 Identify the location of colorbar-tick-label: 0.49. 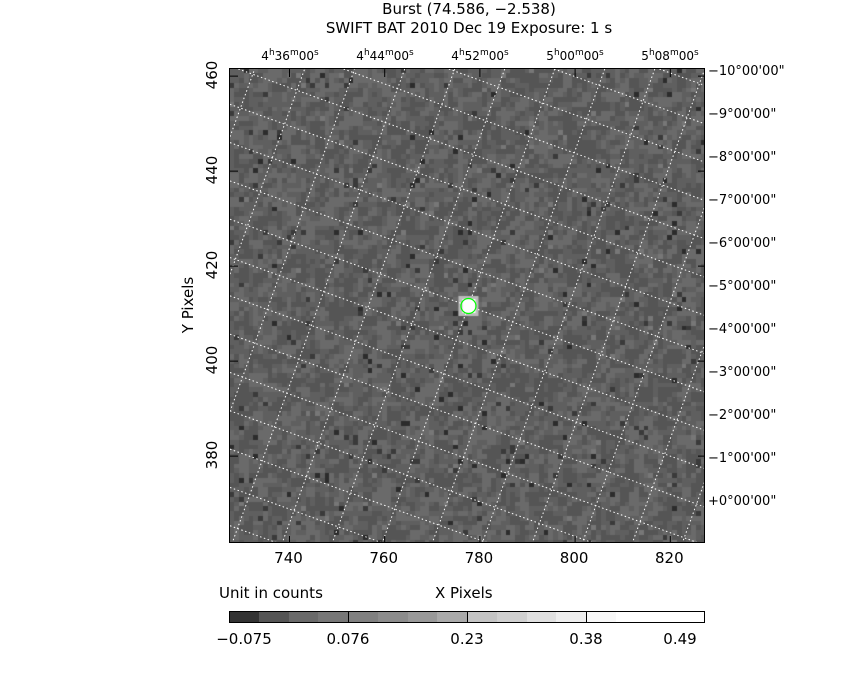
(680, 639).